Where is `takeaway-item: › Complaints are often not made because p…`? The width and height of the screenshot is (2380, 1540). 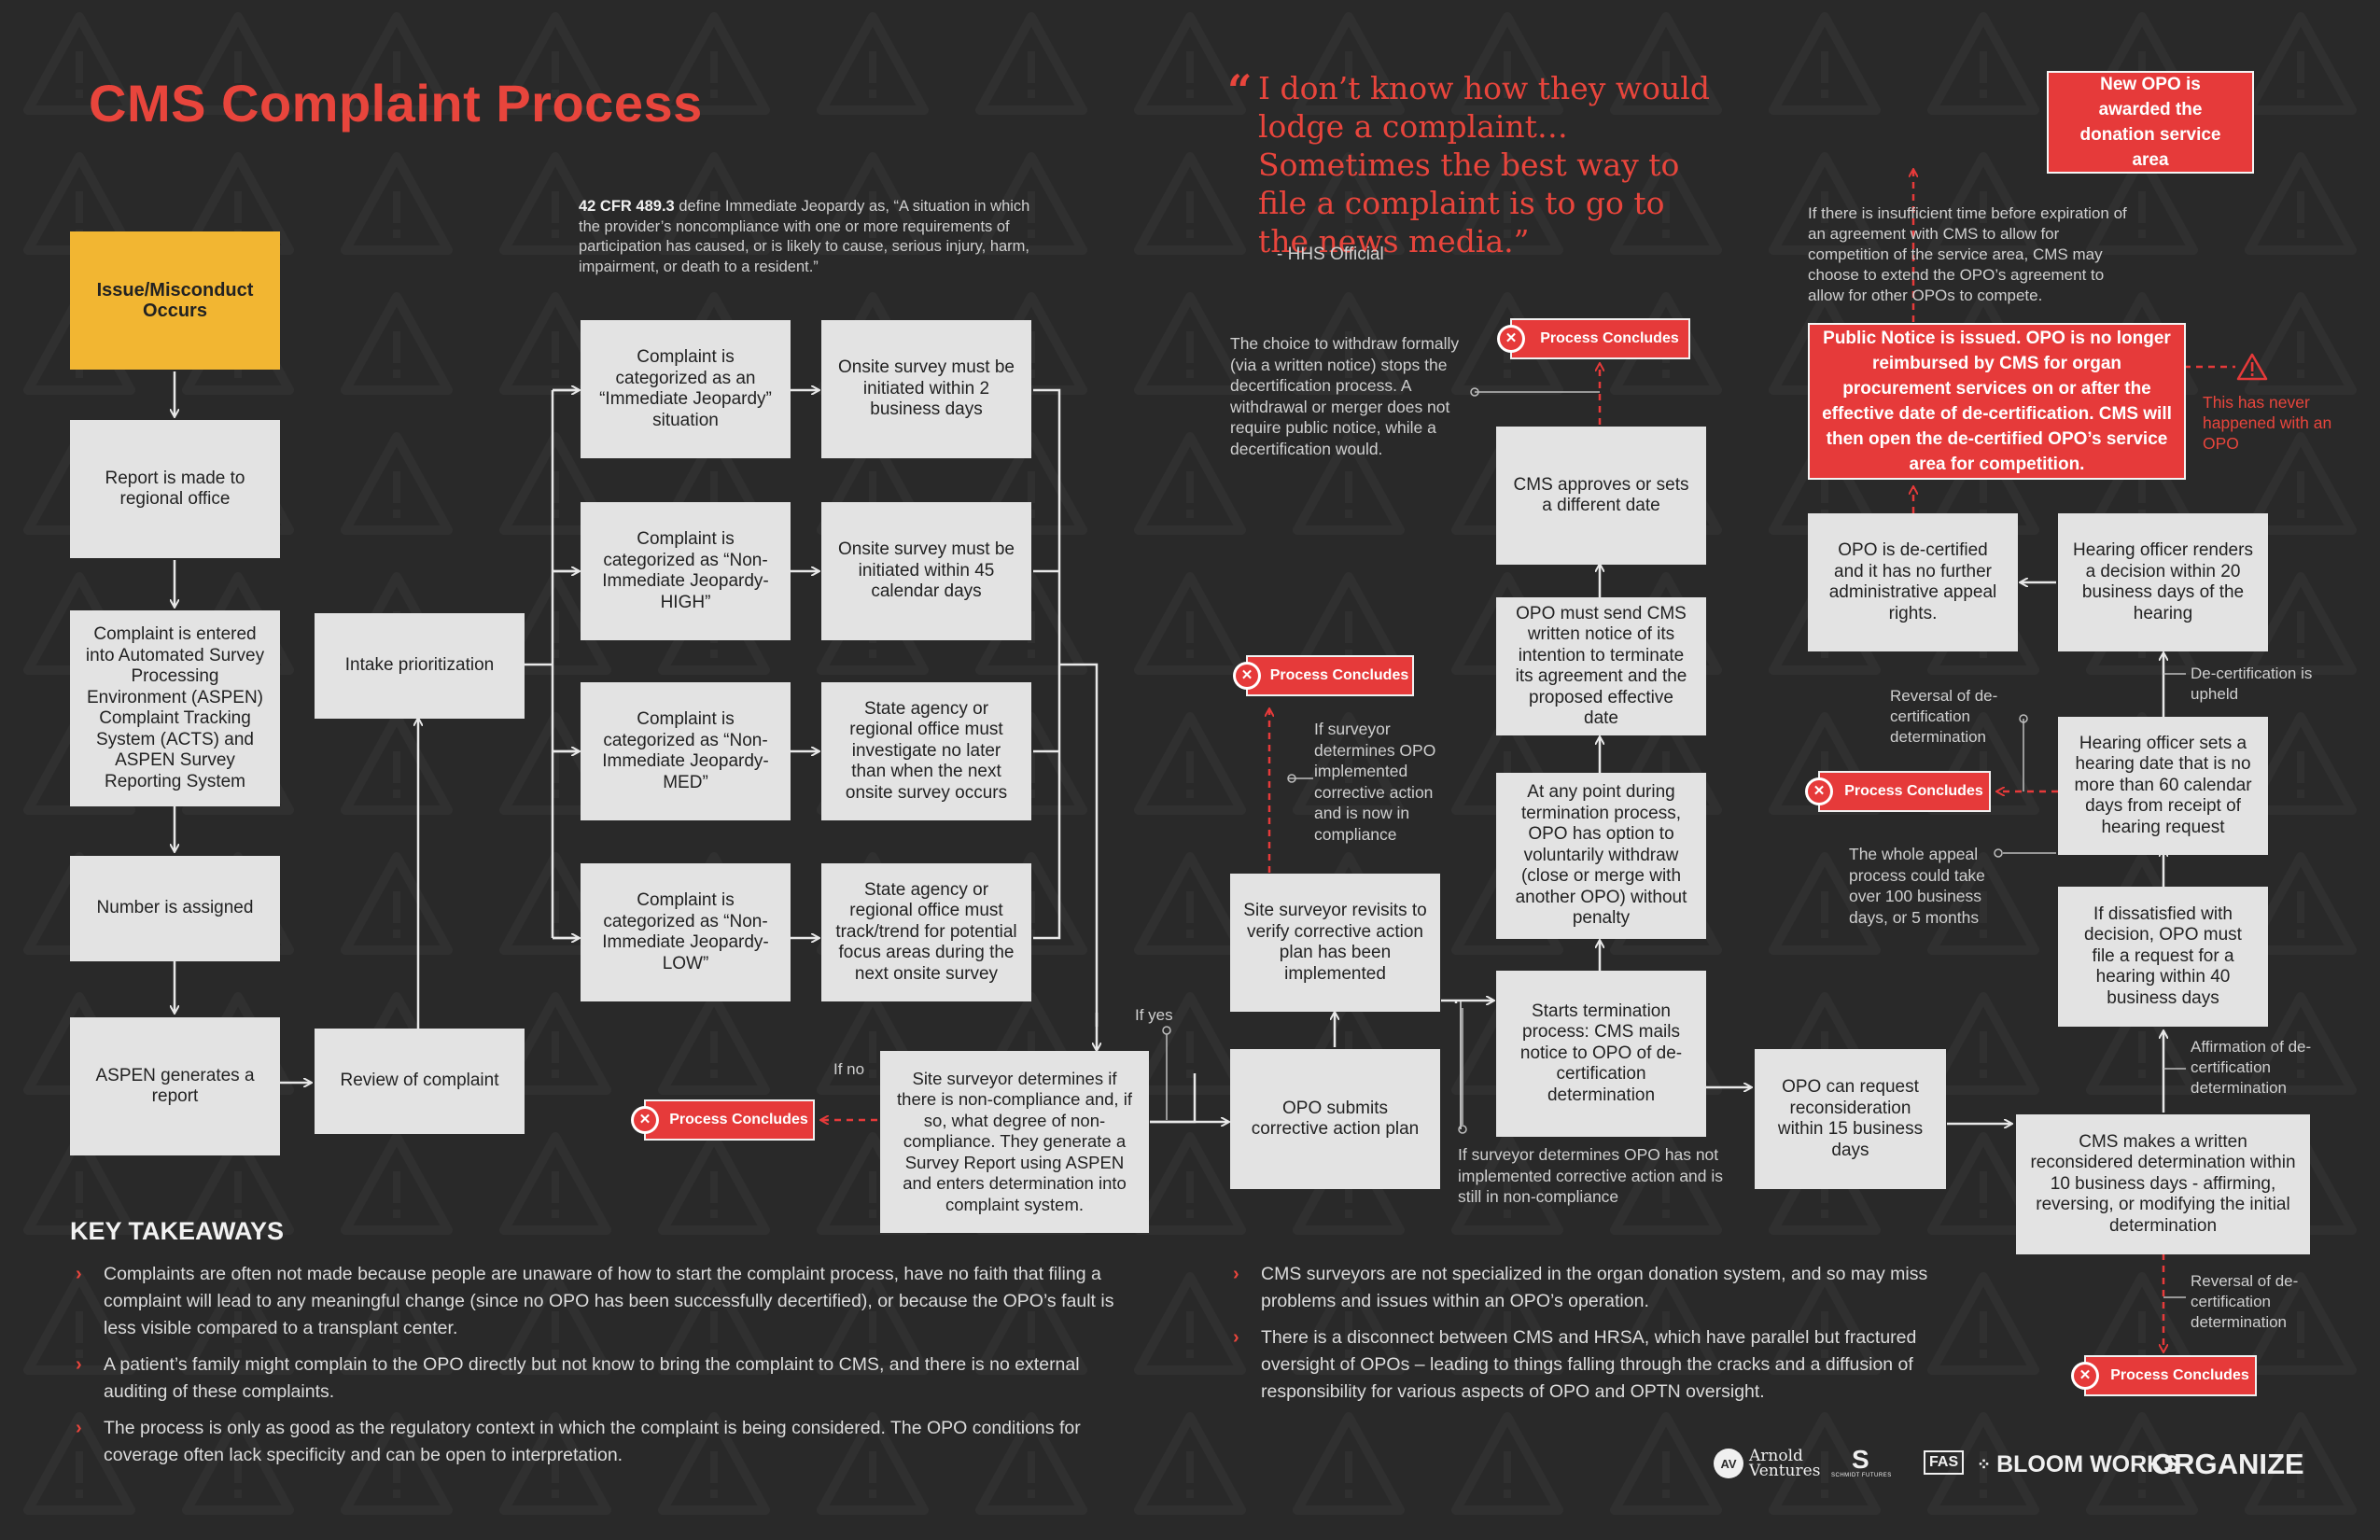 takeaway-item: › Complaints are often not made because p… is located at coordinates (597, 1301).